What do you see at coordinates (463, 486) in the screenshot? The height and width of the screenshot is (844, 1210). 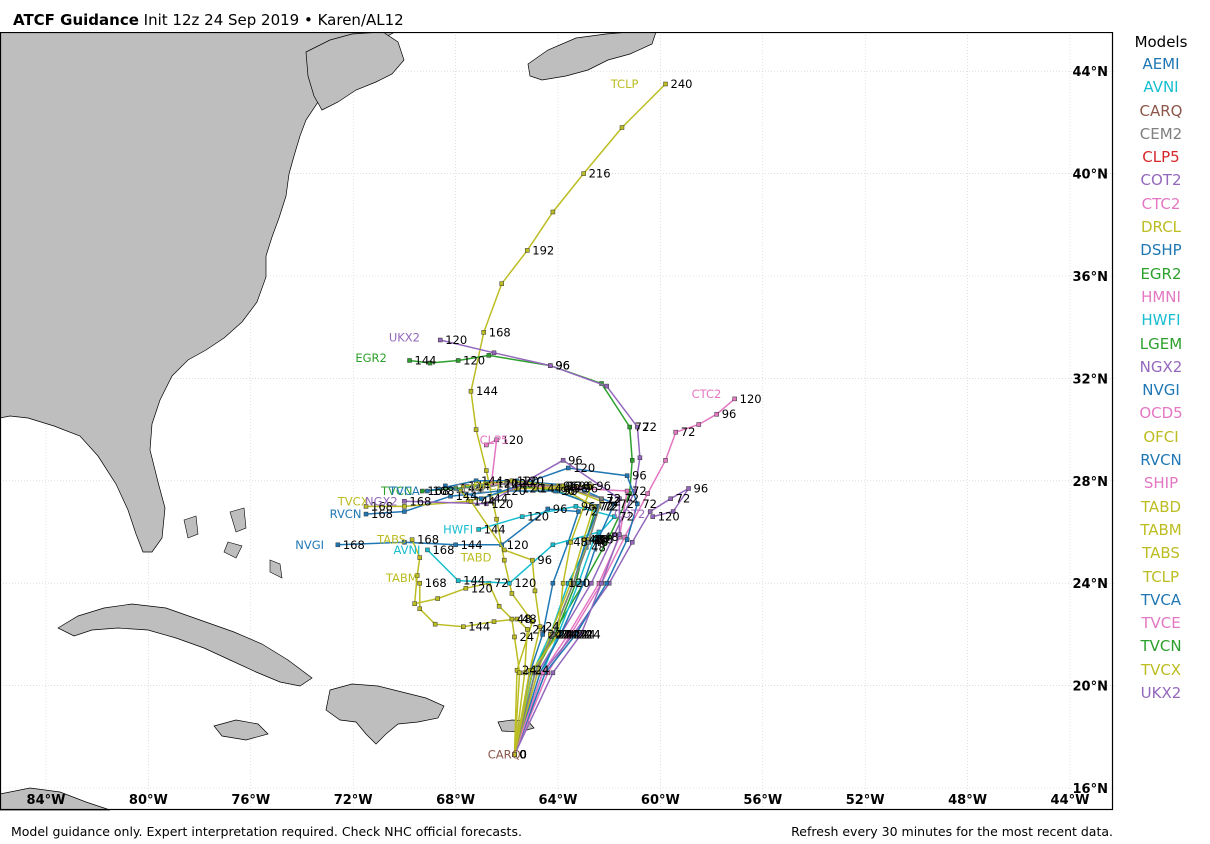 I see `track-point-ofci` at bounding box center [463, 486].